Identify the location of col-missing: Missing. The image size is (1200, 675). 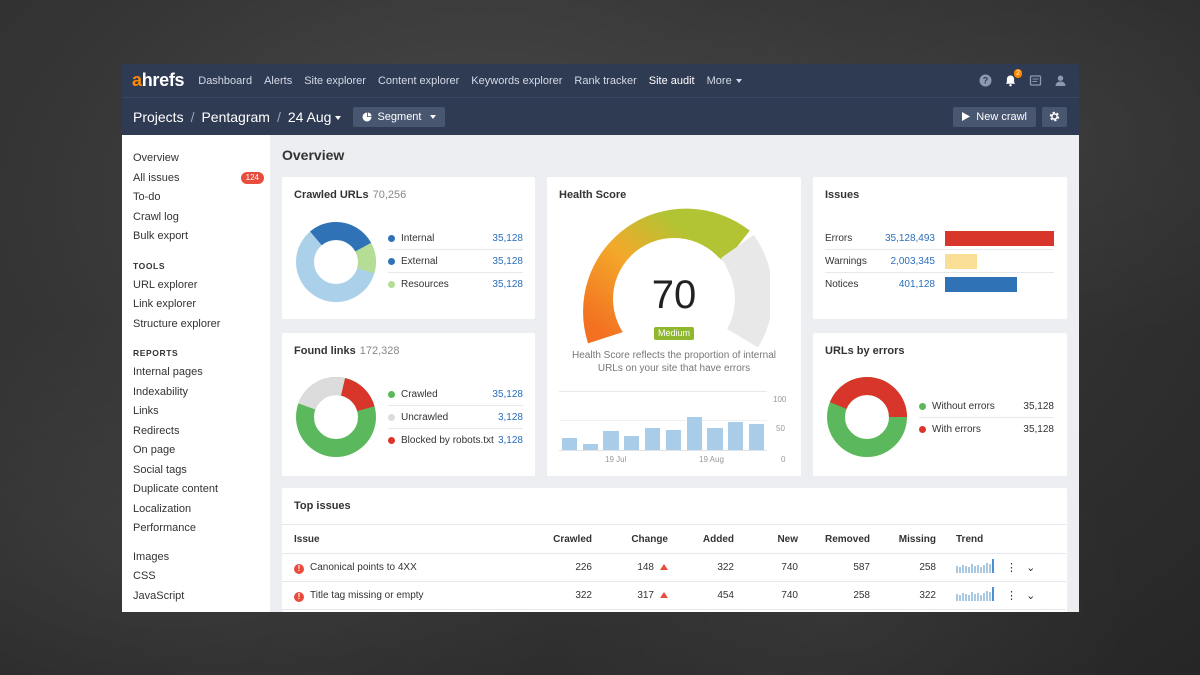
(911, 539).